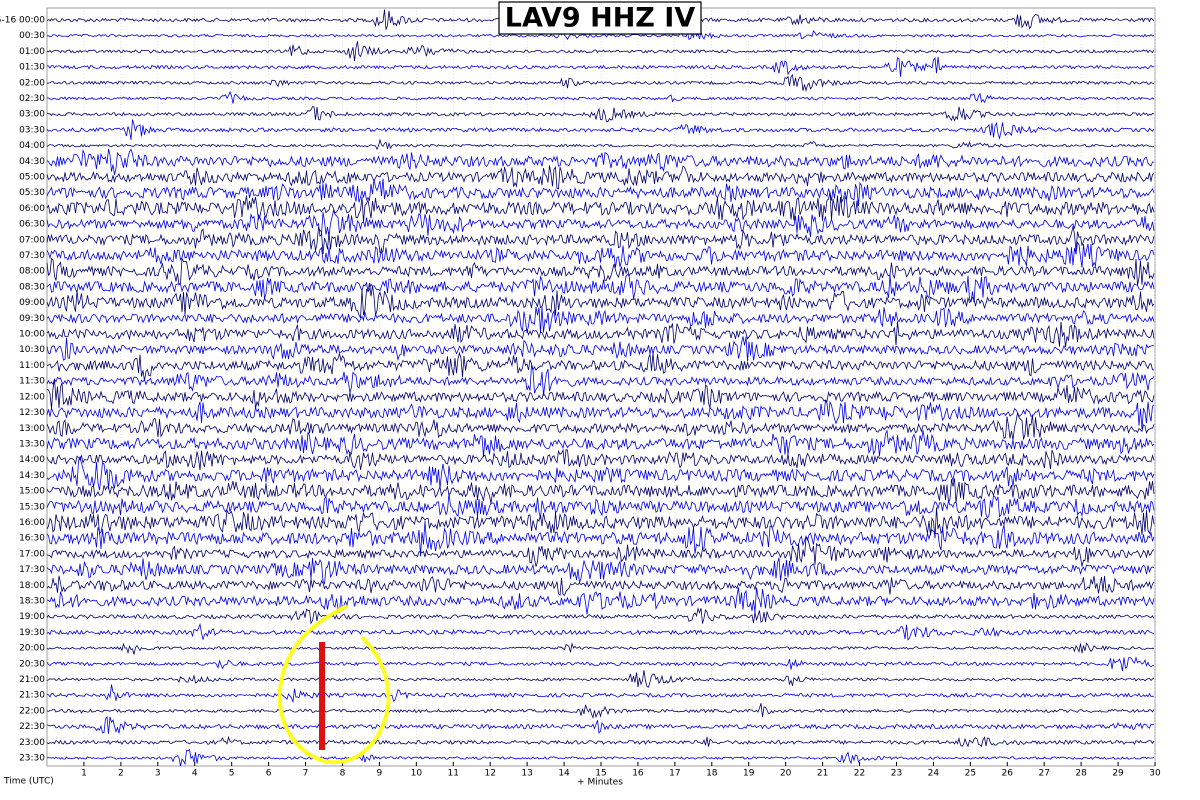  Describe the element at coordinates (32, 492) in the screenshot. I see `row-label: 15:00` at that location.